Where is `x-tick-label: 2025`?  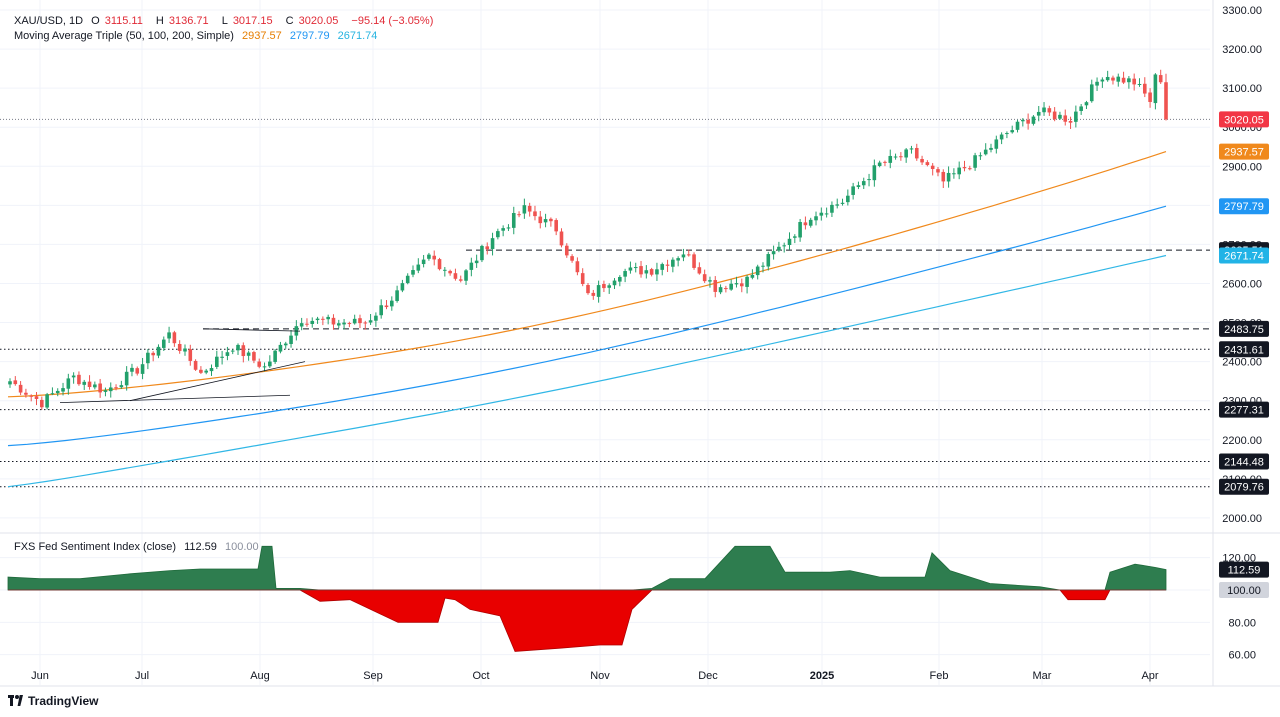 x-tick-label: 2025 is located at coordinates (822, 676).